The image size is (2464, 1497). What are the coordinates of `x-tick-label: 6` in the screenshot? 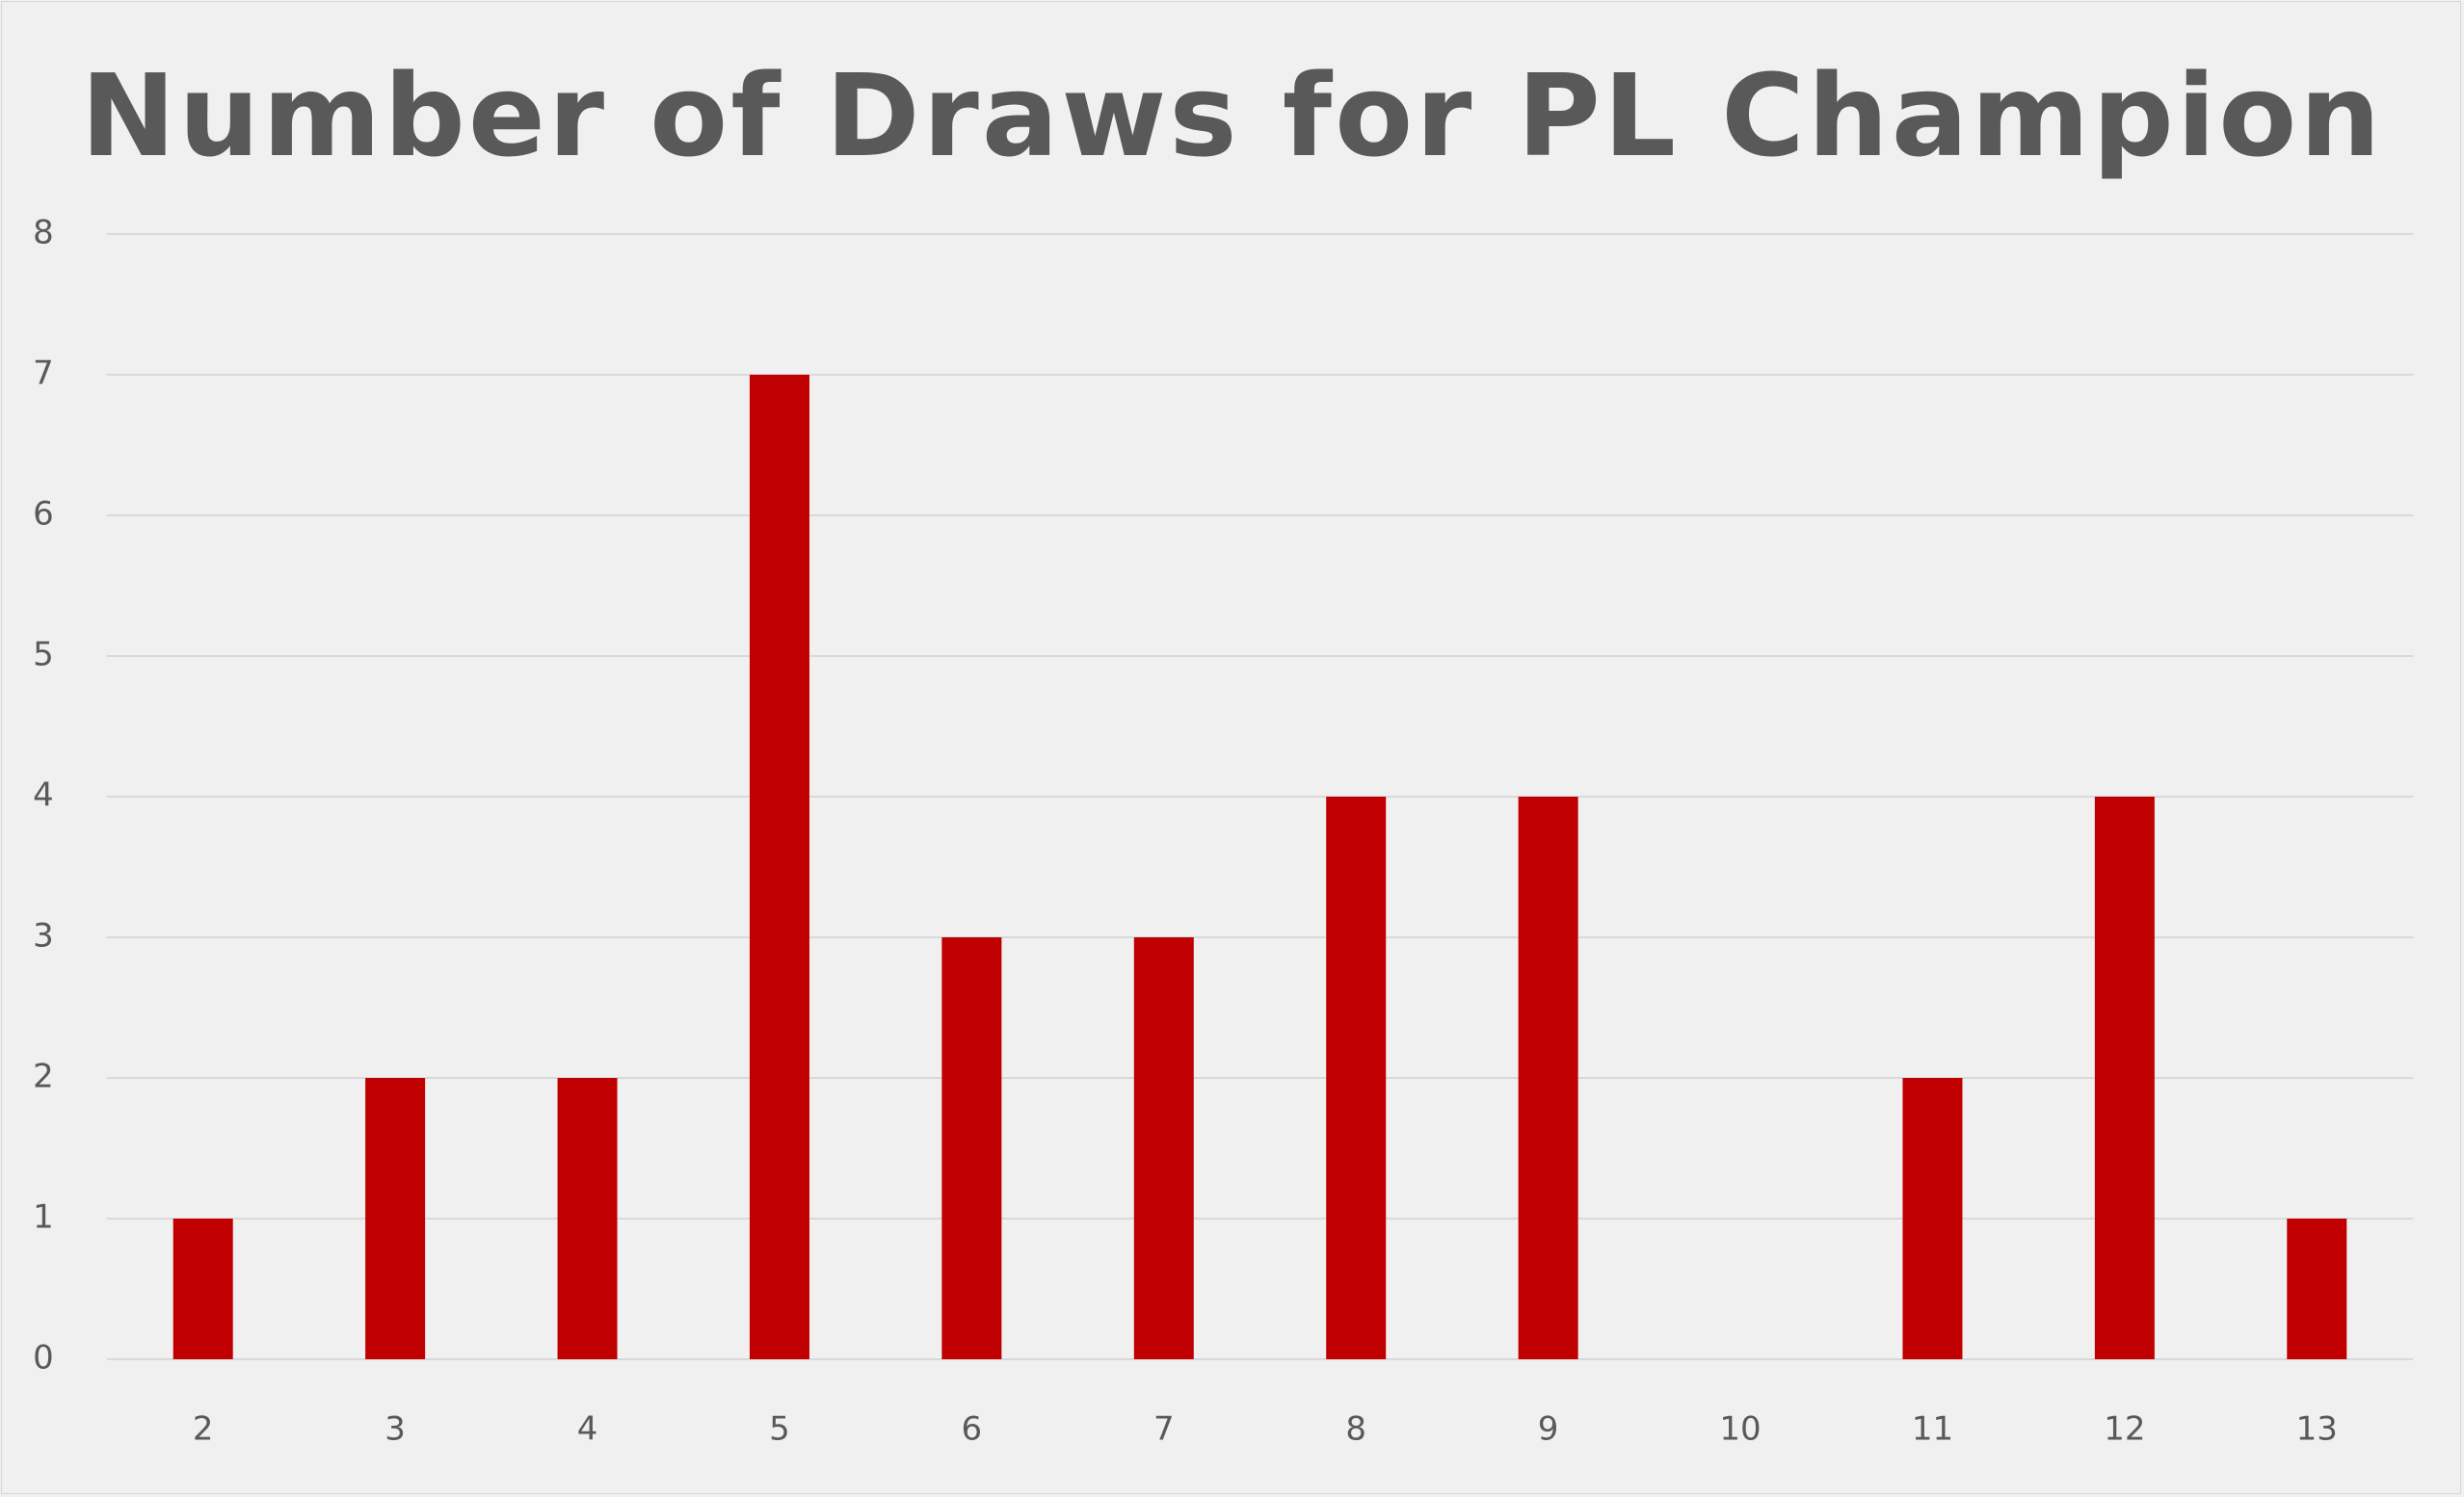 It's located at (972, 1429).